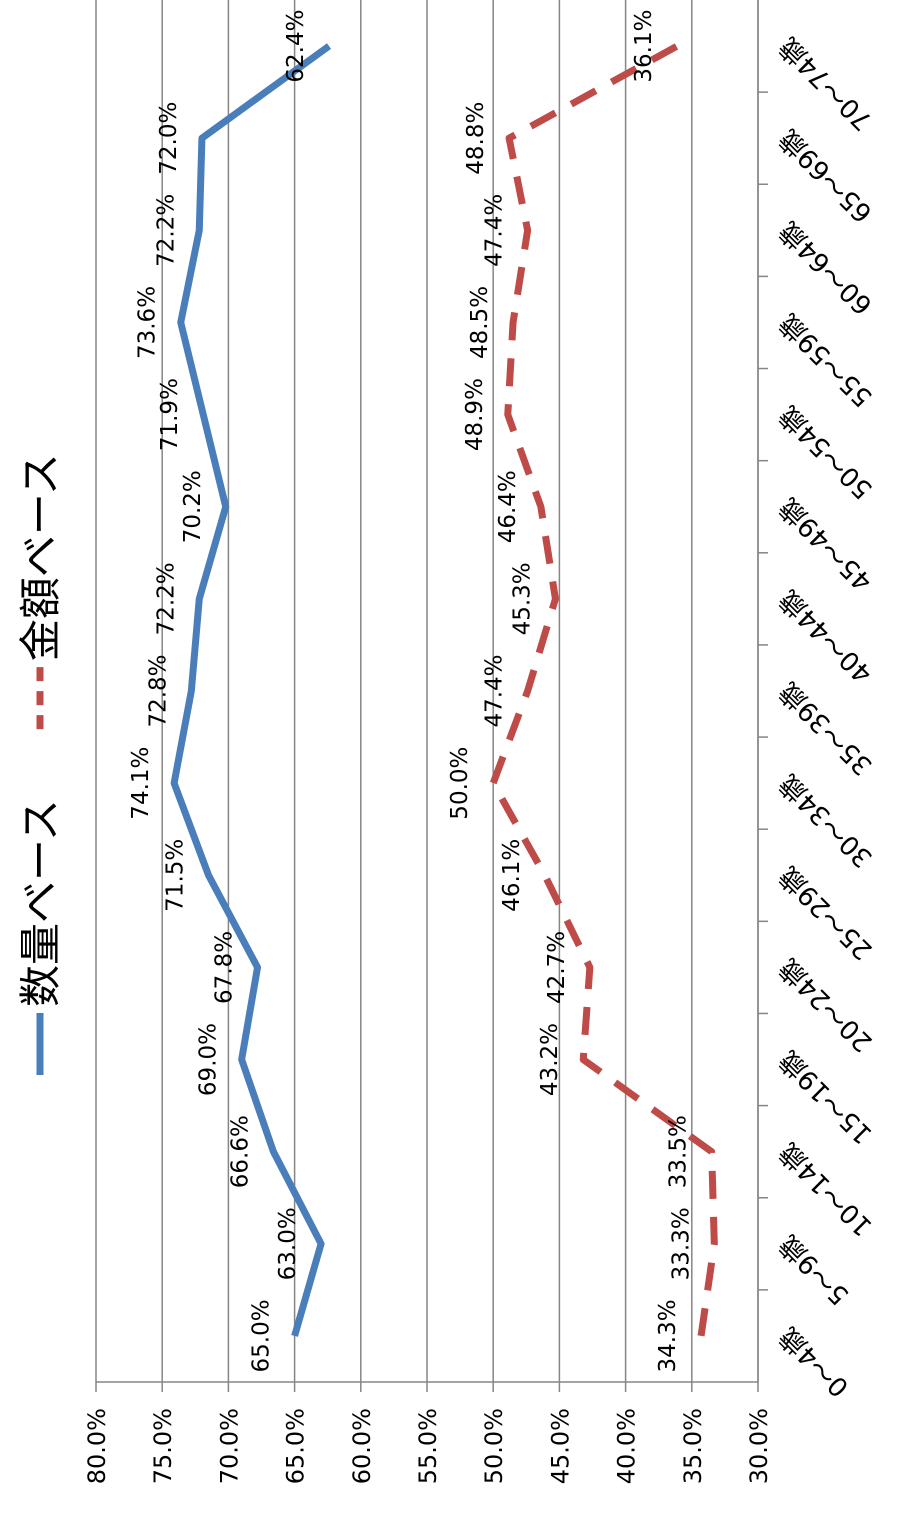 The width and height of the screenshot is (915, 1520). Describe the element at coordinates (170, 414) in the screenshot. I see `data-label: 71.9%` at that location.